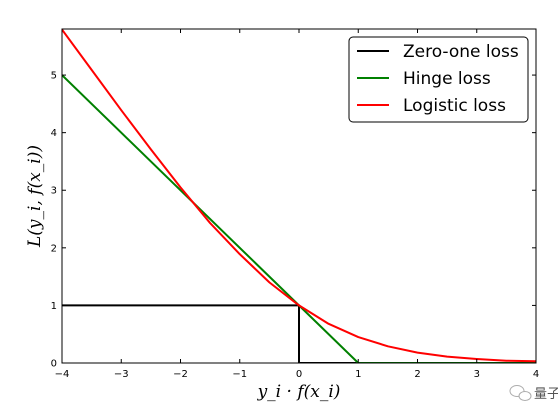 The image size is (558, 410). Describe the element at coordinates (520, 393) in the screenshot. I see `wechat-icon` at that location.